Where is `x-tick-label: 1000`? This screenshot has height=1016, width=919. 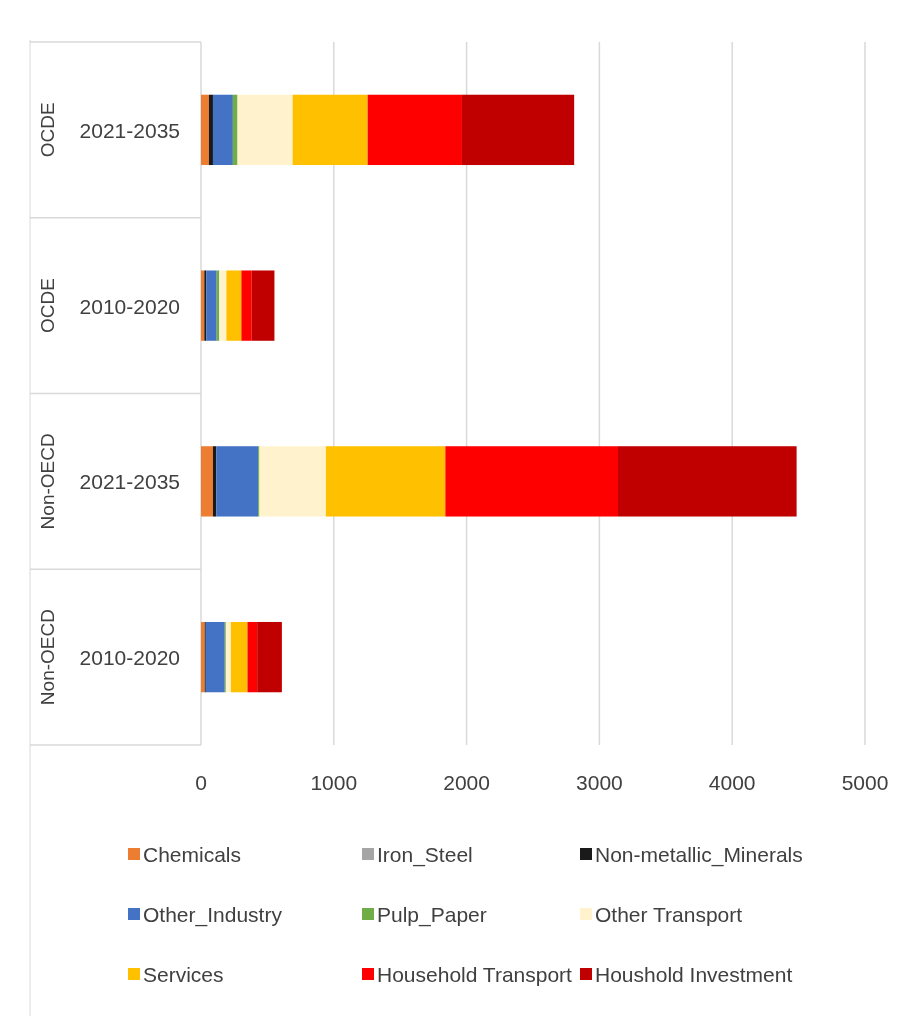 x-tick-label: 1000 is located at coordinates (334, 782).